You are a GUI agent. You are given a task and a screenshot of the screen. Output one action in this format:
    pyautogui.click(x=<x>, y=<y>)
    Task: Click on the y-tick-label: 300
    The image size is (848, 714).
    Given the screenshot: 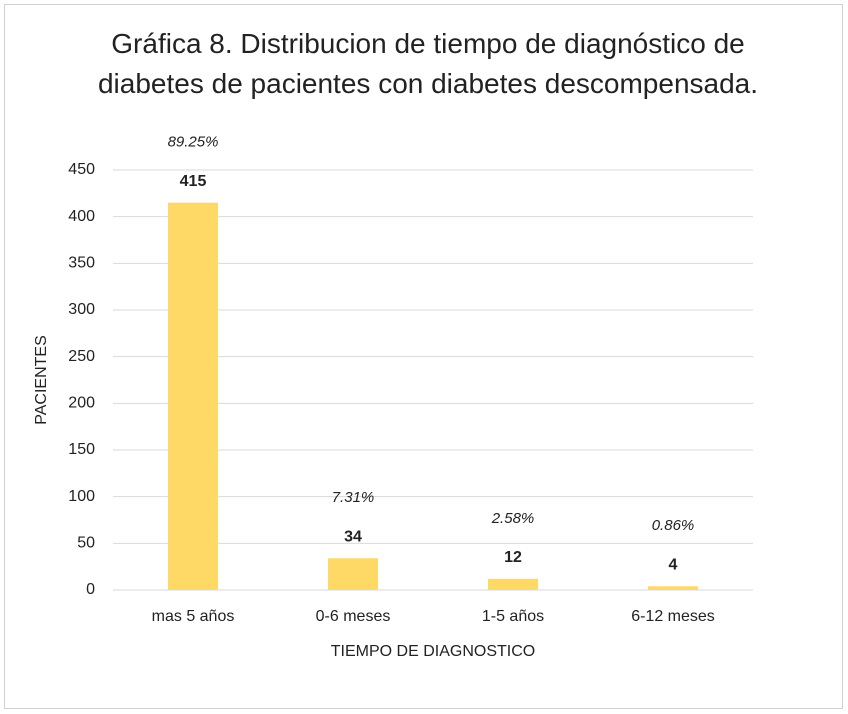 What is the action you would take?
    pyautogui.click(x=81, y=309)
    